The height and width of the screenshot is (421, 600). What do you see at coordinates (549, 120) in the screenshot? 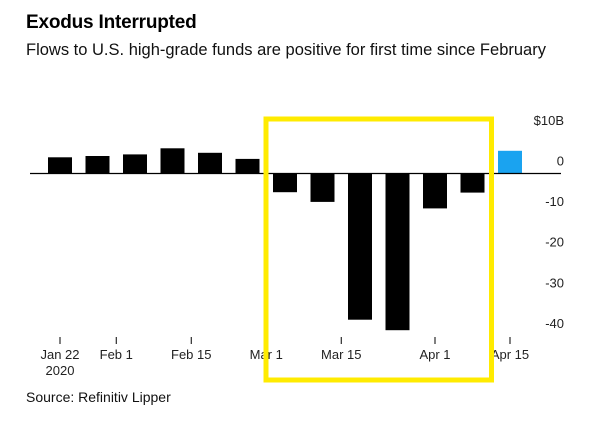
I see `y-tick-label: $10B` at bounding box center [549, 120].